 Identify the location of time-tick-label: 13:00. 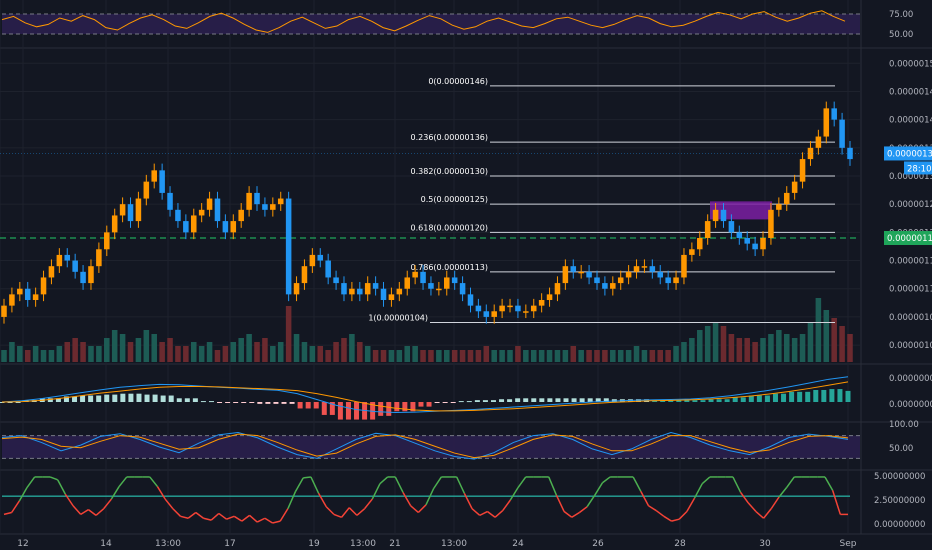
(454, 544).